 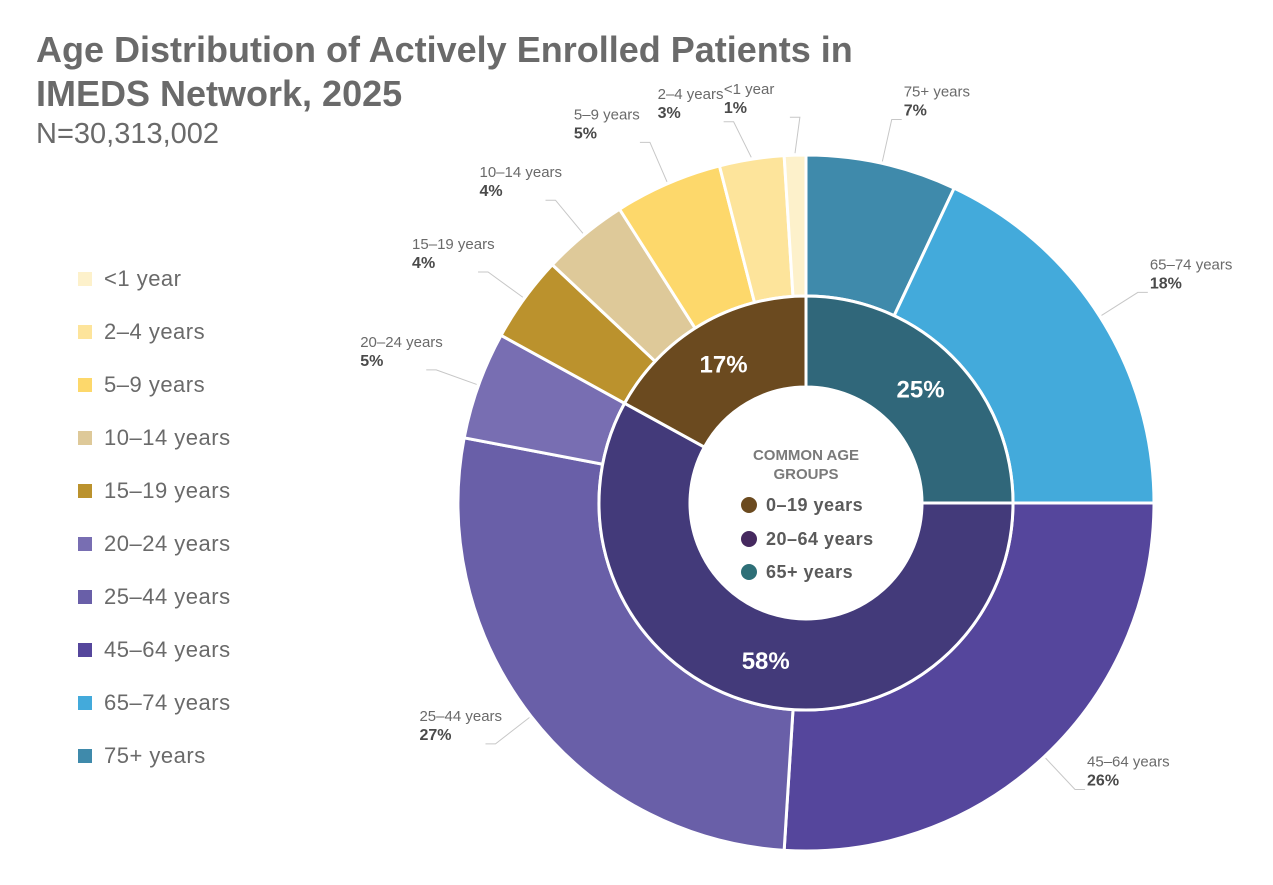 I want to click on legend-item: 10–14 years, so click(x=154, y=437).